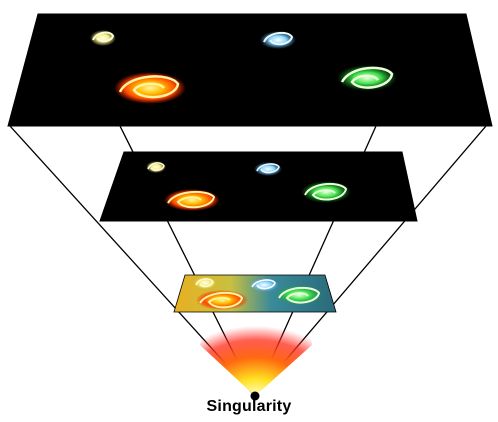  I want to click on expansion-flash, so click(256, 354).